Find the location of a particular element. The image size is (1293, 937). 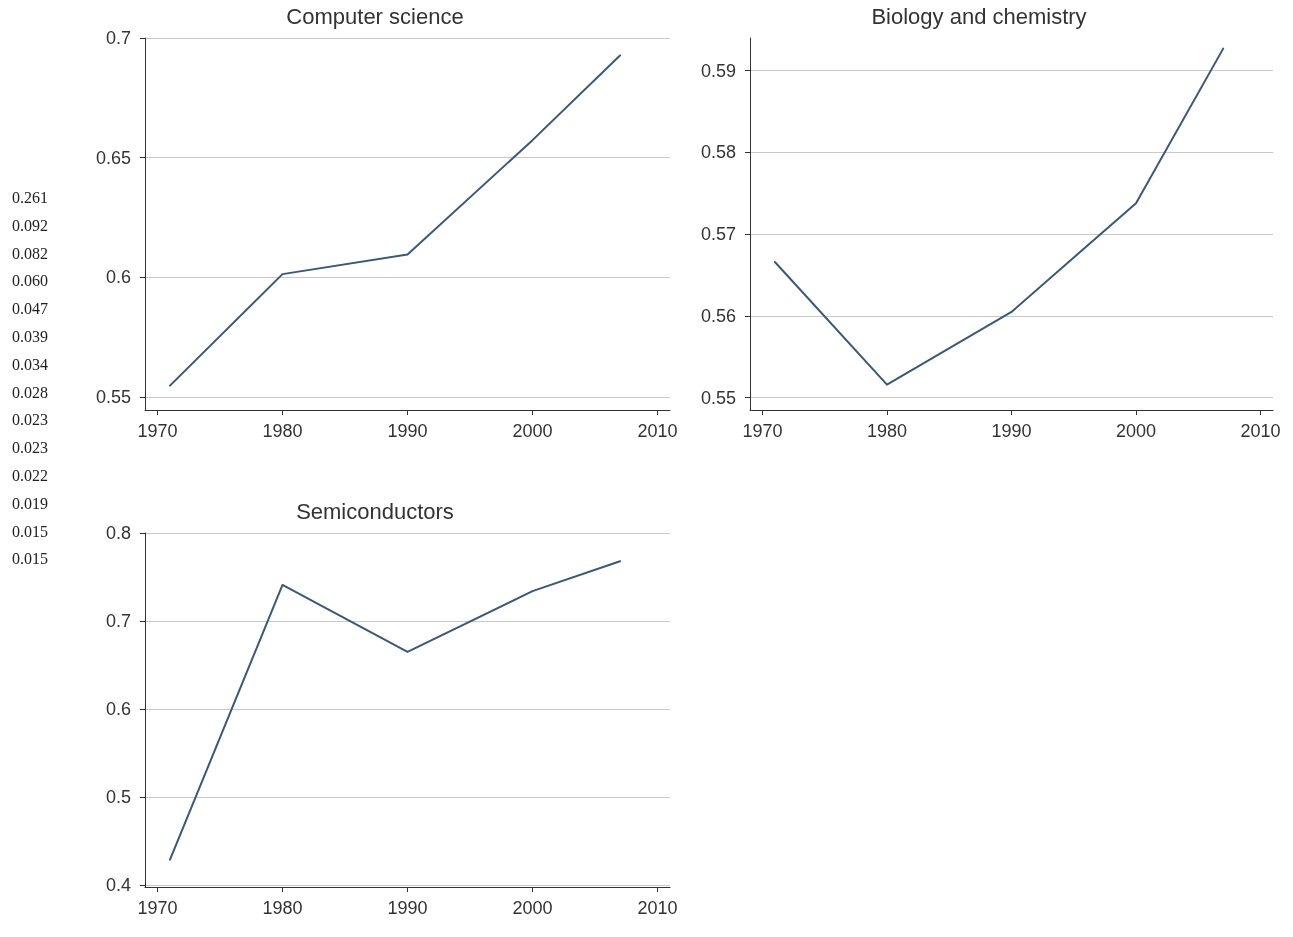

text: 0.047 is located at coordinates (30, 309).